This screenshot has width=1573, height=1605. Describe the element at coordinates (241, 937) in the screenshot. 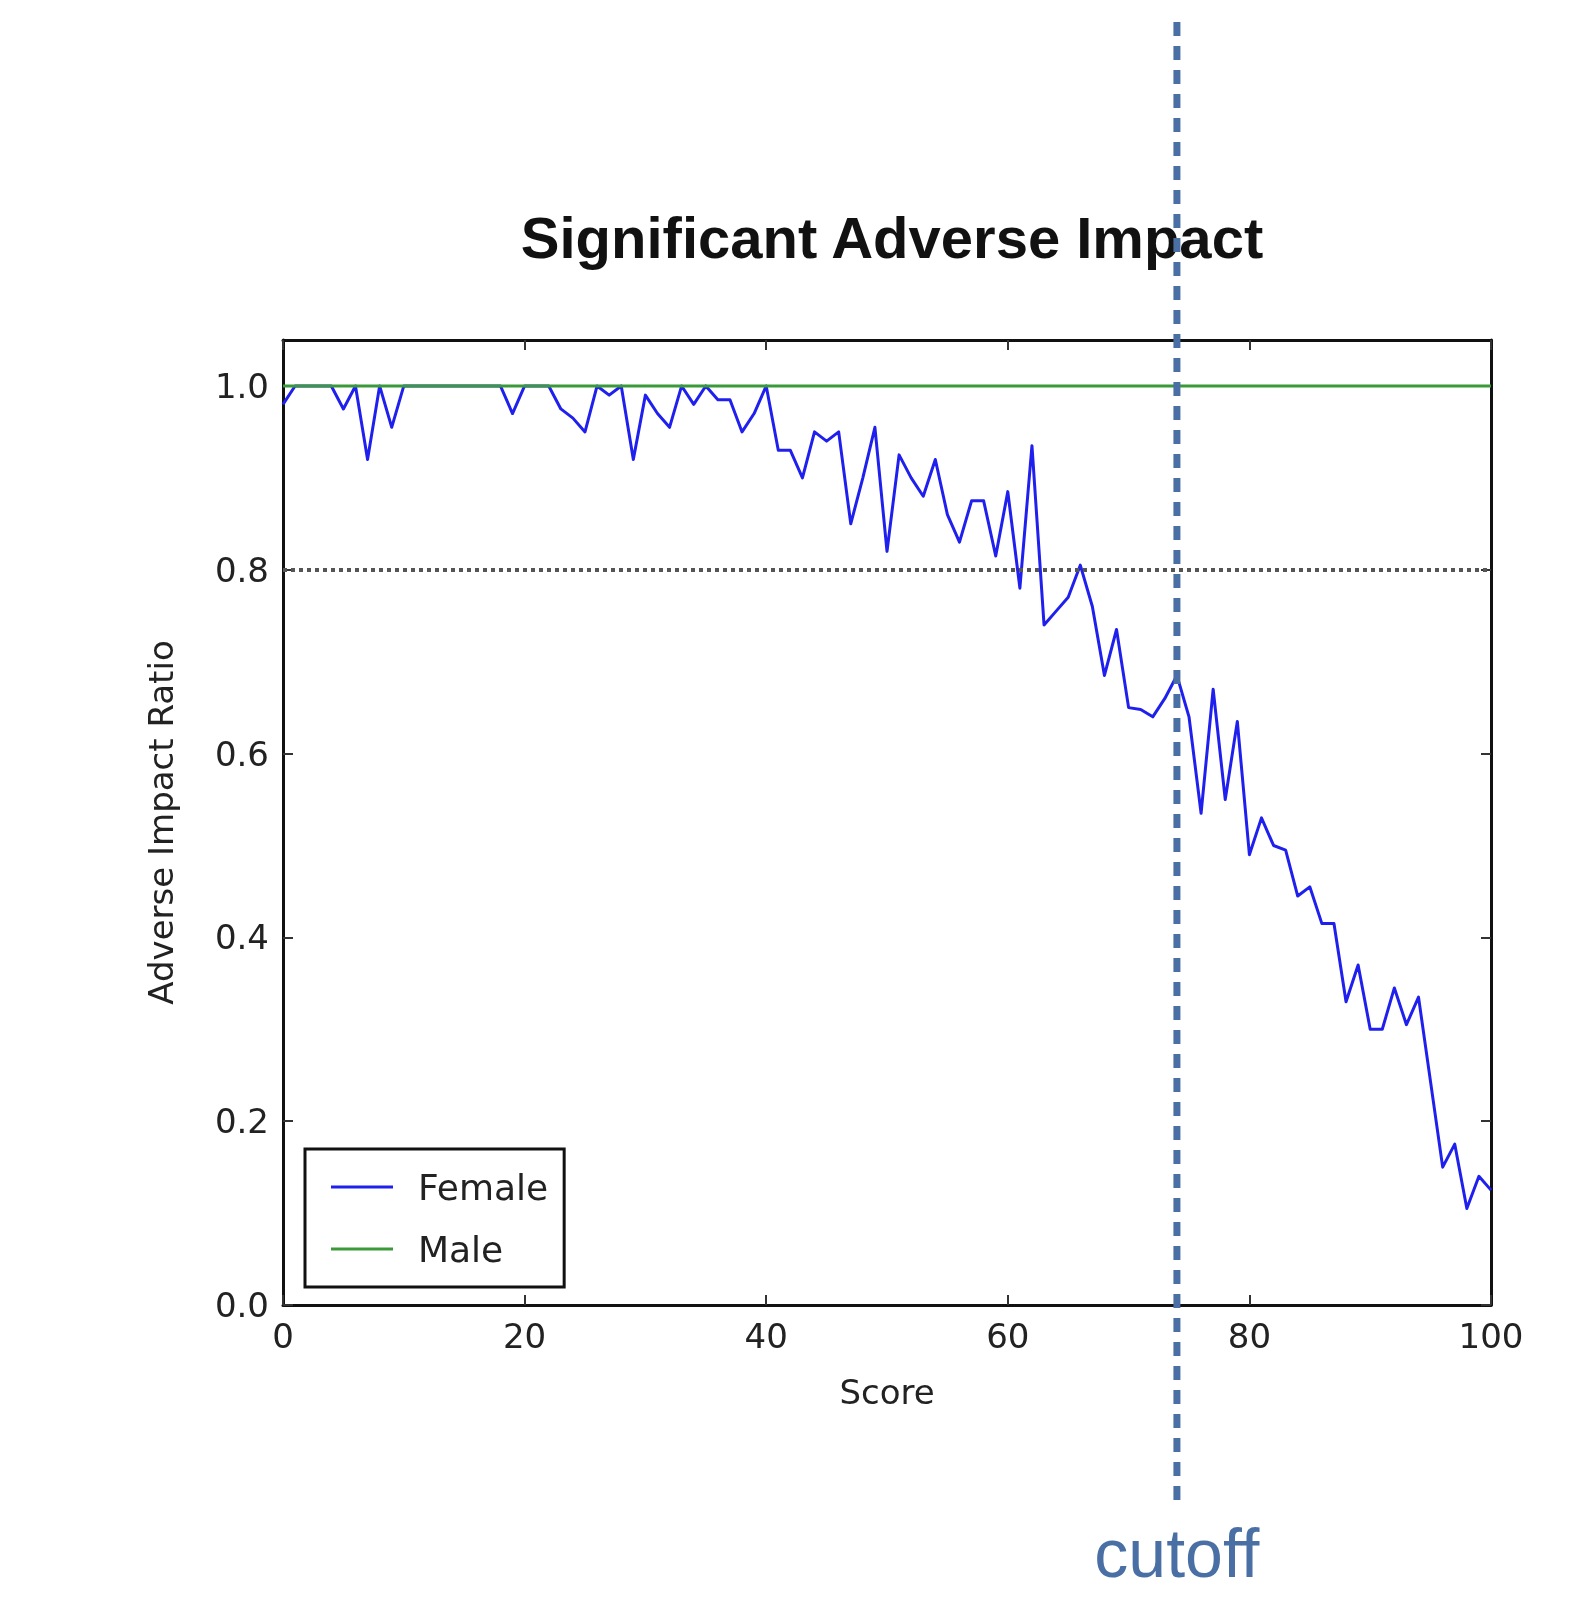

I see `y-tick-label: 0.4` at that location.